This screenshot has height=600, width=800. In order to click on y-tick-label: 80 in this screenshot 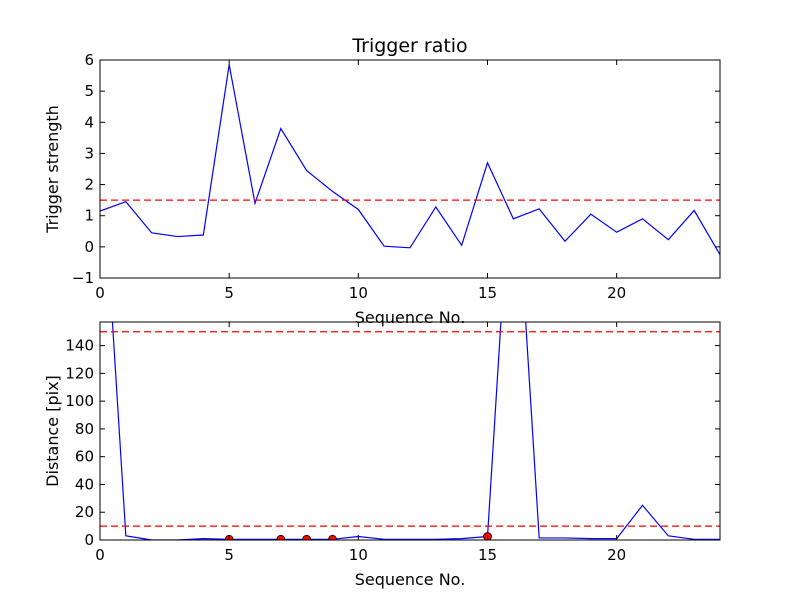, I will do `click(84, 429)`.